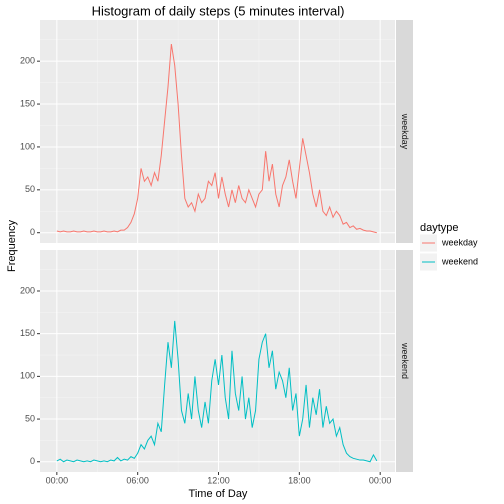 This screenshot has width=504, height=504. I want to click on y-axis-title: Frequency, so click(12, 246).